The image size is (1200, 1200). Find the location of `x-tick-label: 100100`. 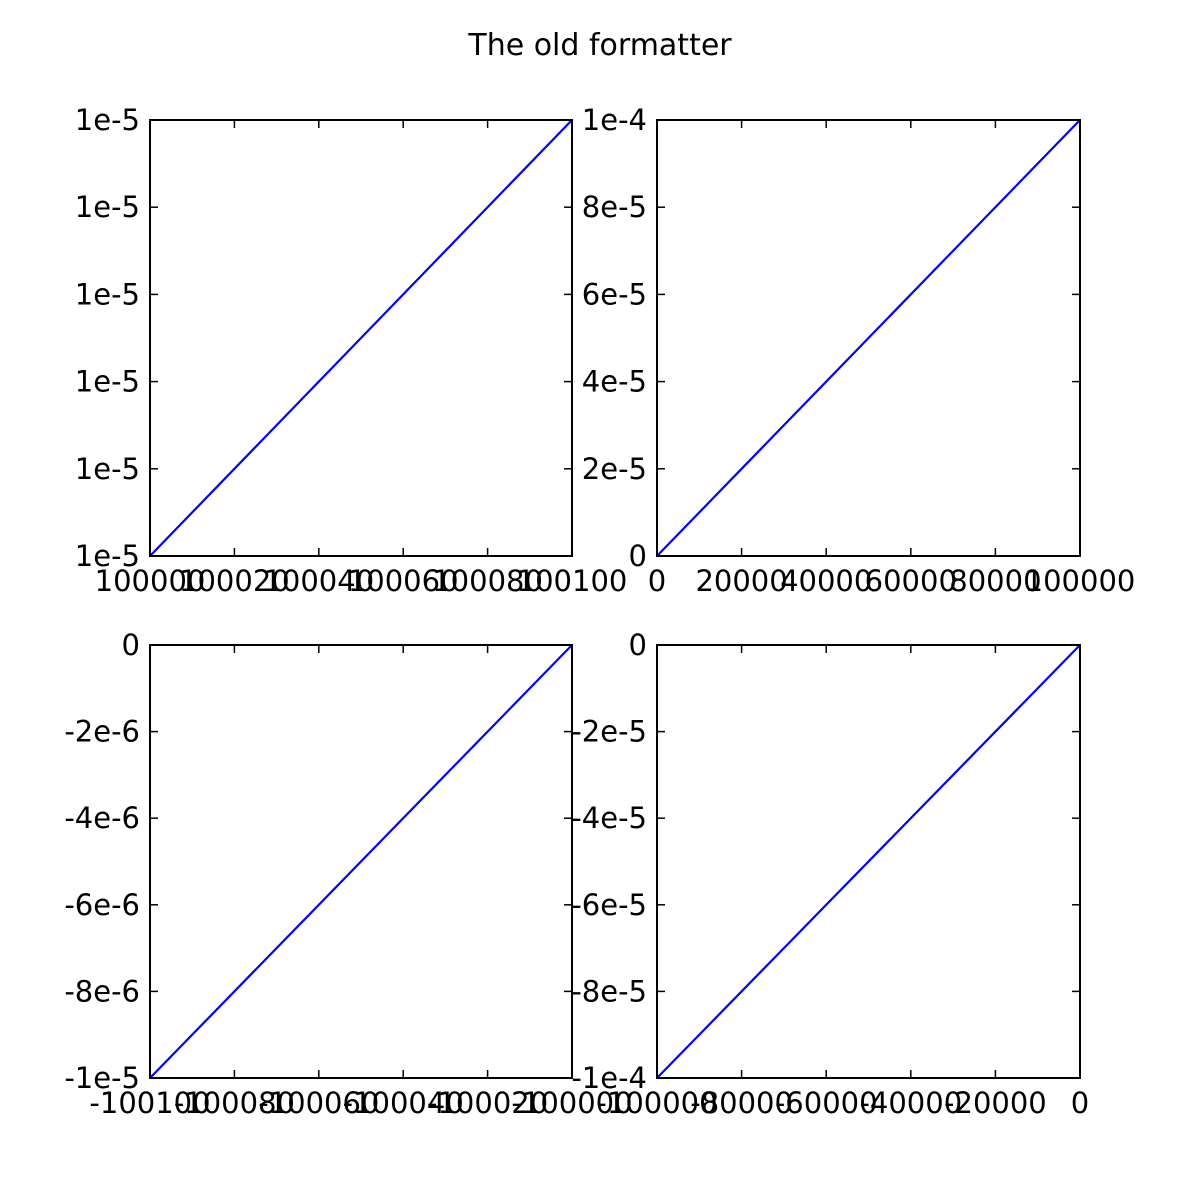

x-tick-label: 100100 is located at coordinates (572, 581).